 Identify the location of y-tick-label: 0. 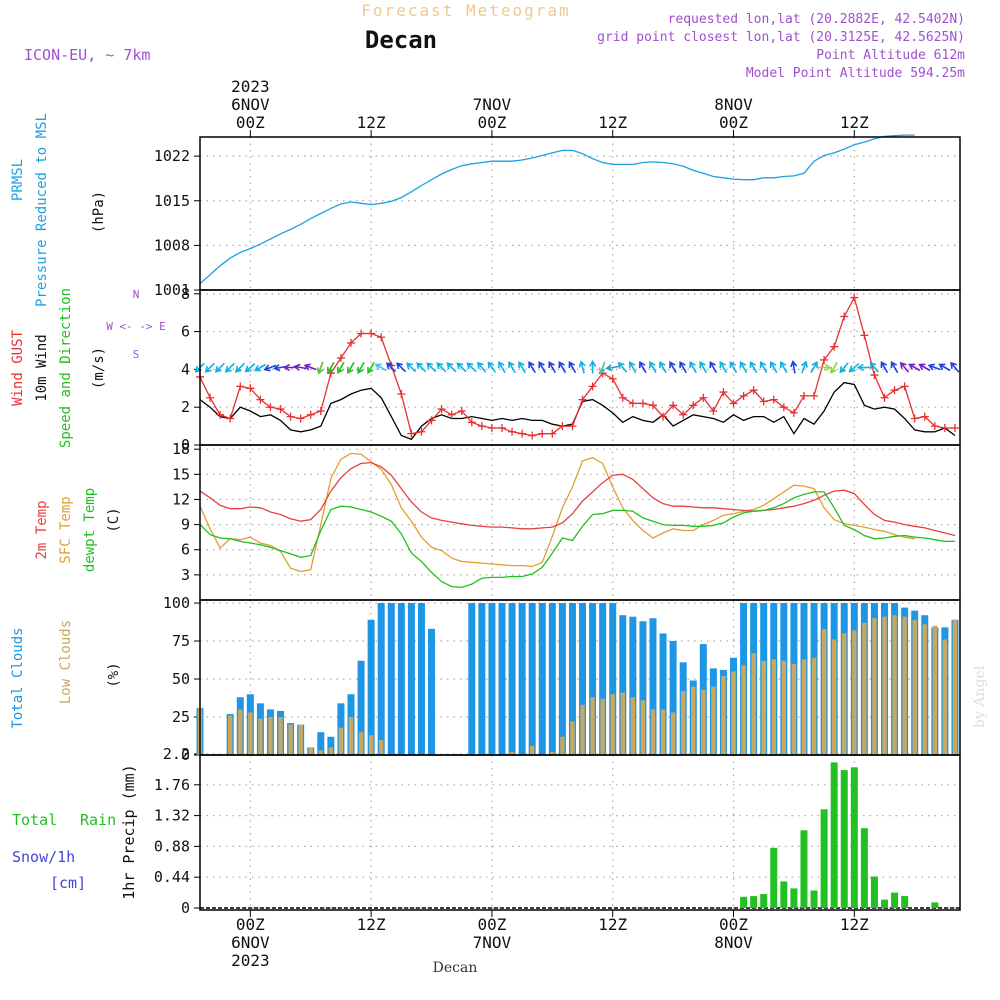
(185, 755).